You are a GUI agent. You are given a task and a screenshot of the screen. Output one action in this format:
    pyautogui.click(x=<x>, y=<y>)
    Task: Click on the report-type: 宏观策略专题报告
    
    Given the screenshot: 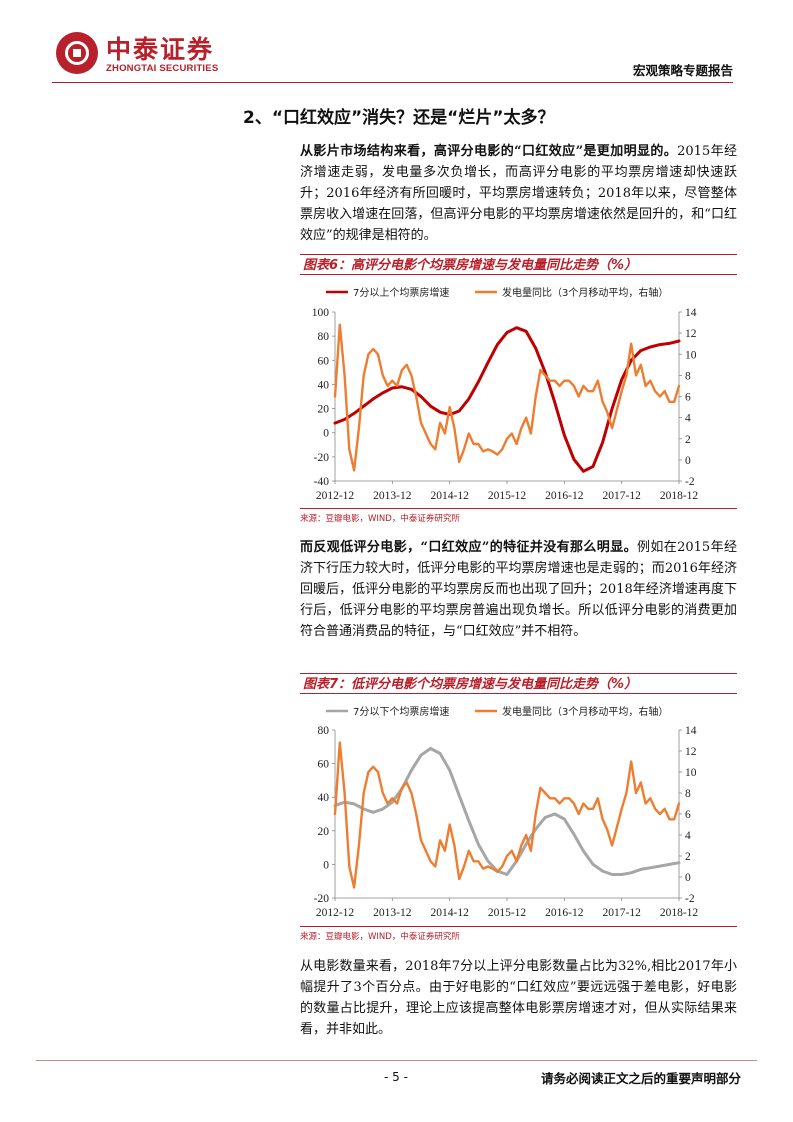 What is the action you would take?
    pyautogui.click(x=682, y=70)
    